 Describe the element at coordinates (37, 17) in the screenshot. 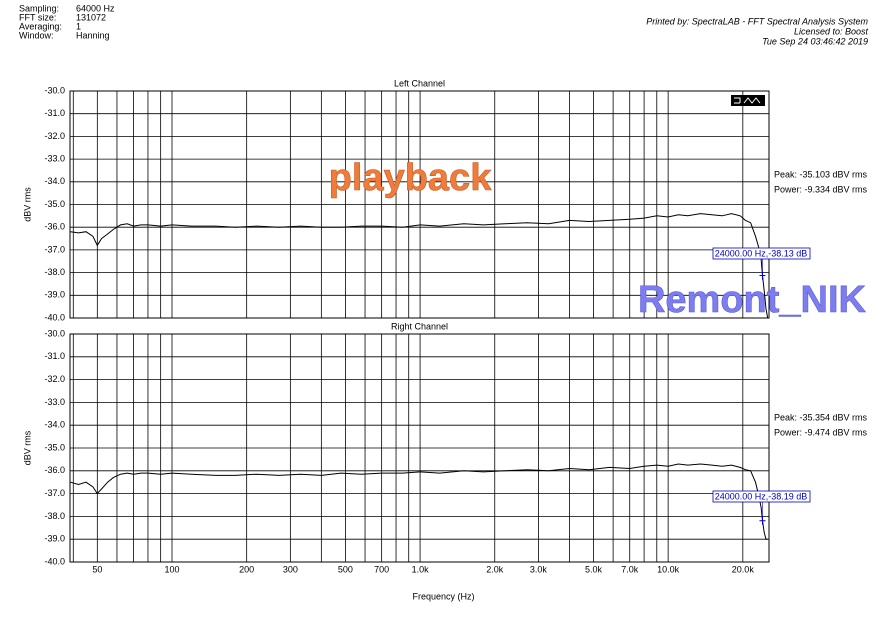

I see `header-label: FFT size:` at that location.